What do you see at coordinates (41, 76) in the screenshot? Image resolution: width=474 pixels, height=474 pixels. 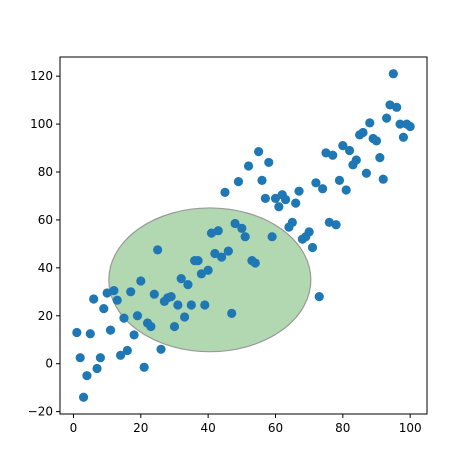 I see `y-tick-label: 120` at bounding box center [41, 76].